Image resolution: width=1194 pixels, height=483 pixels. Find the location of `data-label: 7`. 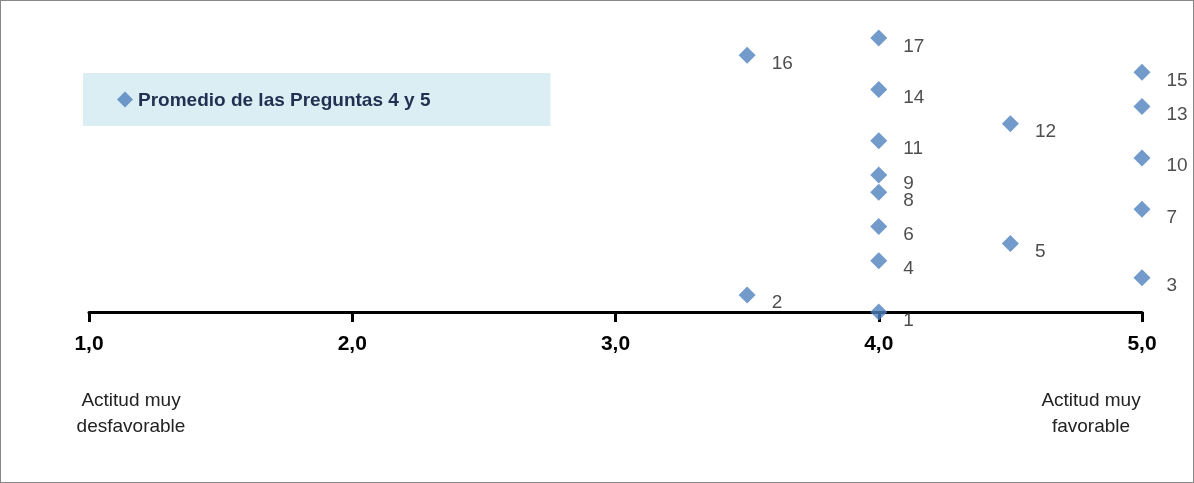

data-label: 7 is located at coordinates (1172, 216).